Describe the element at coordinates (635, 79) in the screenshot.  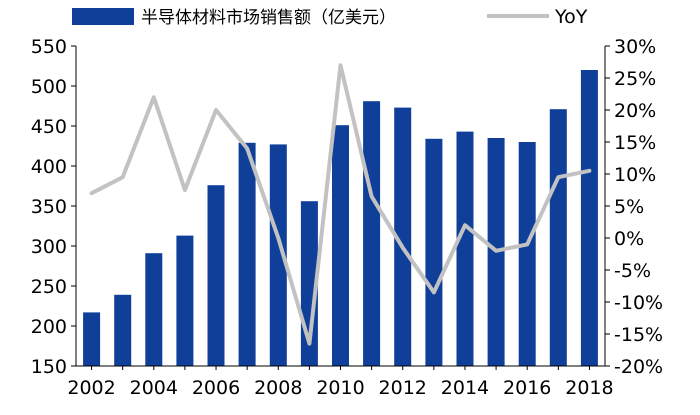
I see `y-right-tick-label: 25%` at that location.